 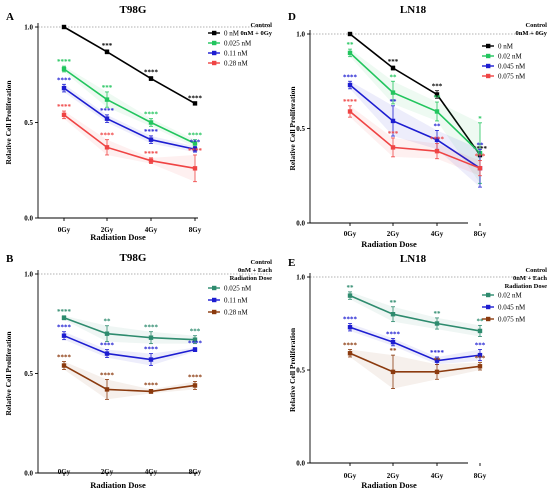 I want to click on y-tick-label: 0.5, so click(x=300, y=129).